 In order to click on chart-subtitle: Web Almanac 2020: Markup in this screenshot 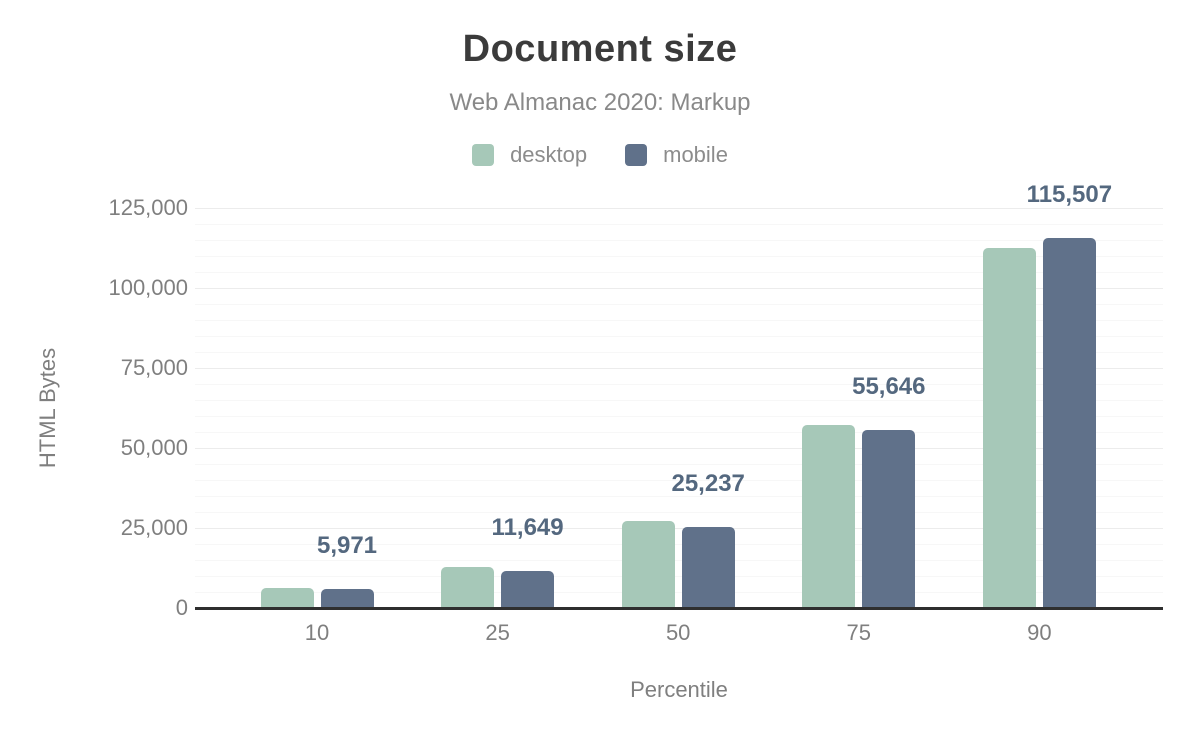, I will do `click(600, 102)`.